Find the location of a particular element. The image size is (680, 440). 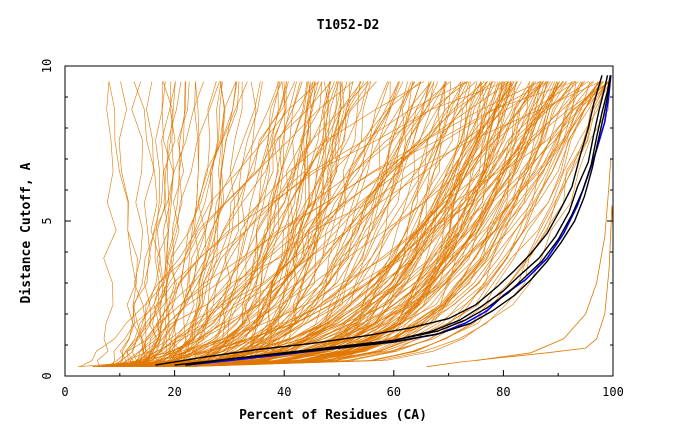

x-tick-label: 100 is located at coordinates (613, 392).